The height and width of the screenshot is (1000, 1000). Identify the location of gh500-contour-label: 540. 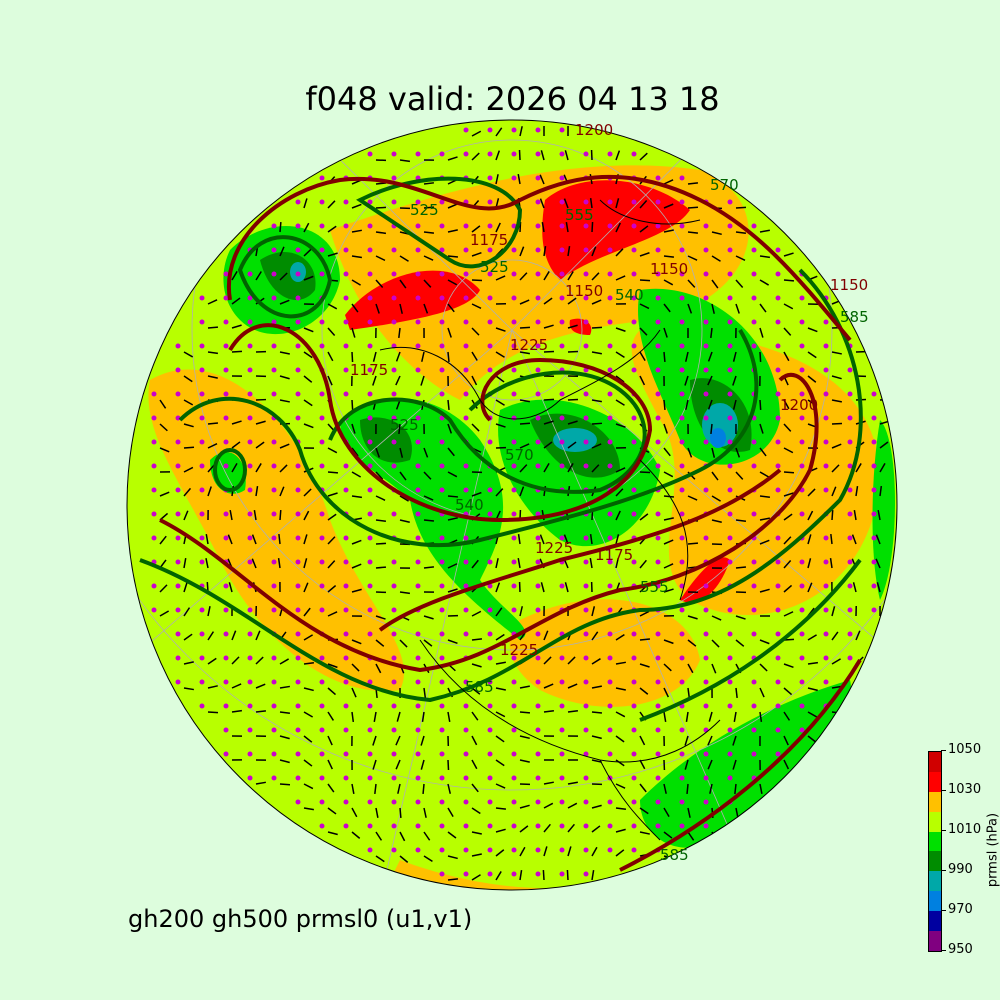
(629, 295).